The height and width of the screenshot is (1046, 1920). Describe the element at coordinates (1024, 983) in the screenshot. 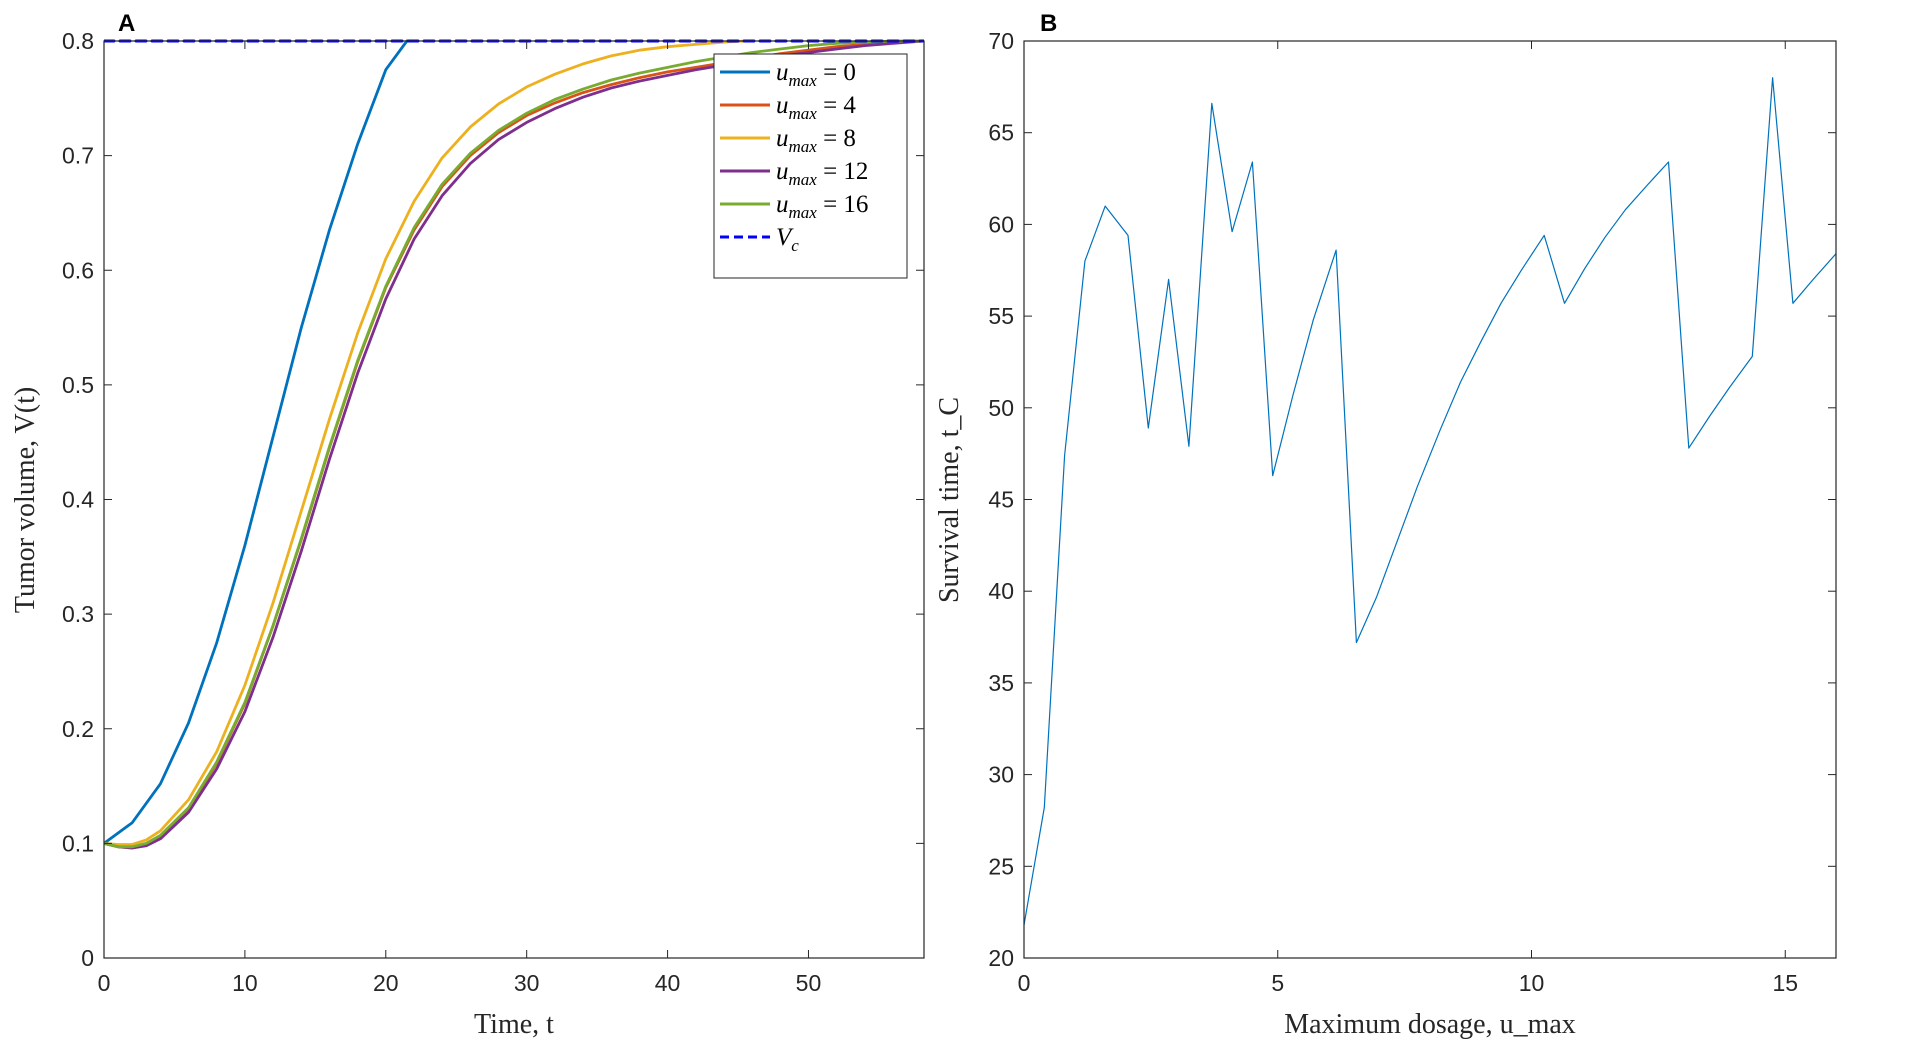

I see `panel-b-x-tick-label: 0` at that location.